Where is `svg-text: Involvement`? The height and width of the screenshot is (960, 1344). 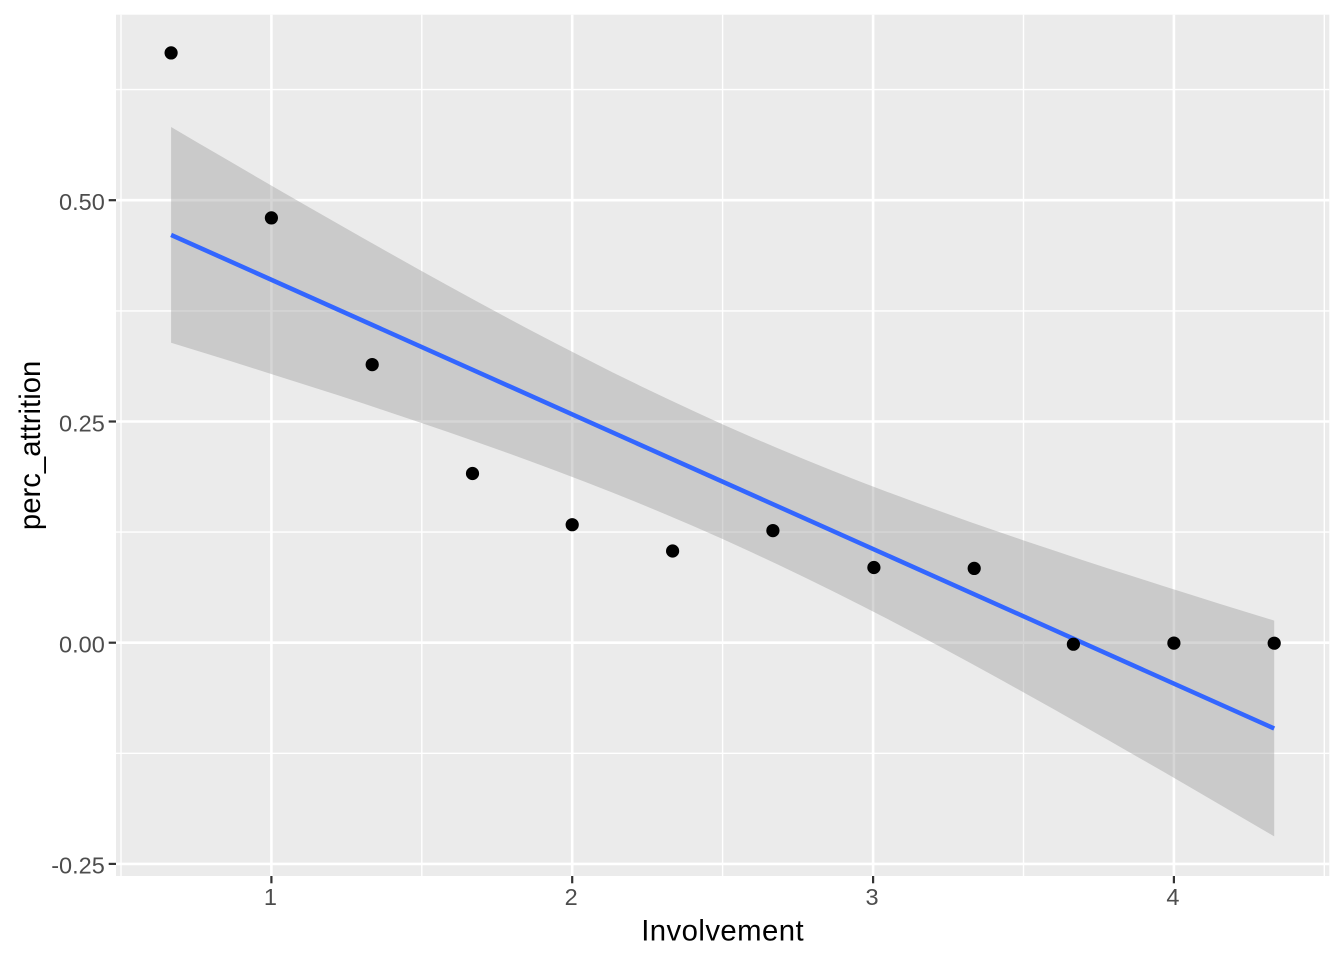
svg-text: Involvement is located at coordinates (722, 931).